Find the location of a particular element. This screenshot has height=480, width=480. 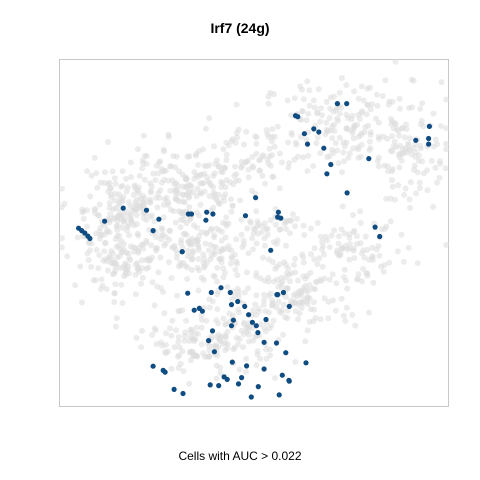

chart-title: Irf7 (24g) is located at coordinates (240, 28).